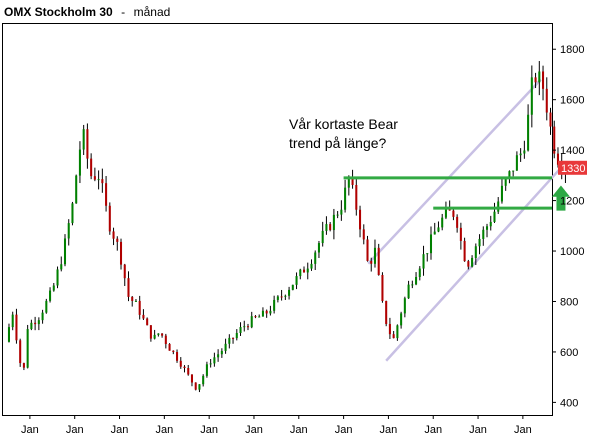  Describe the element at coordinates (572, 151) in the screenshot. I see `y-tick-label: 1400` at that location.